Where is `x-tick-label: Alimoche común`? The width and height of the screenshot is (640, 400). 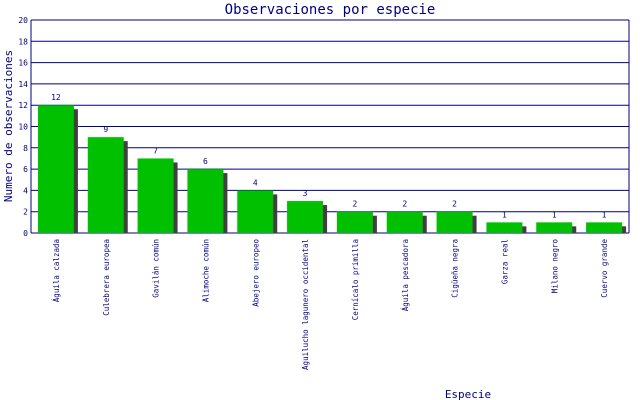 x-tick-label: Alimoche común is located at coordinates (205, 270).